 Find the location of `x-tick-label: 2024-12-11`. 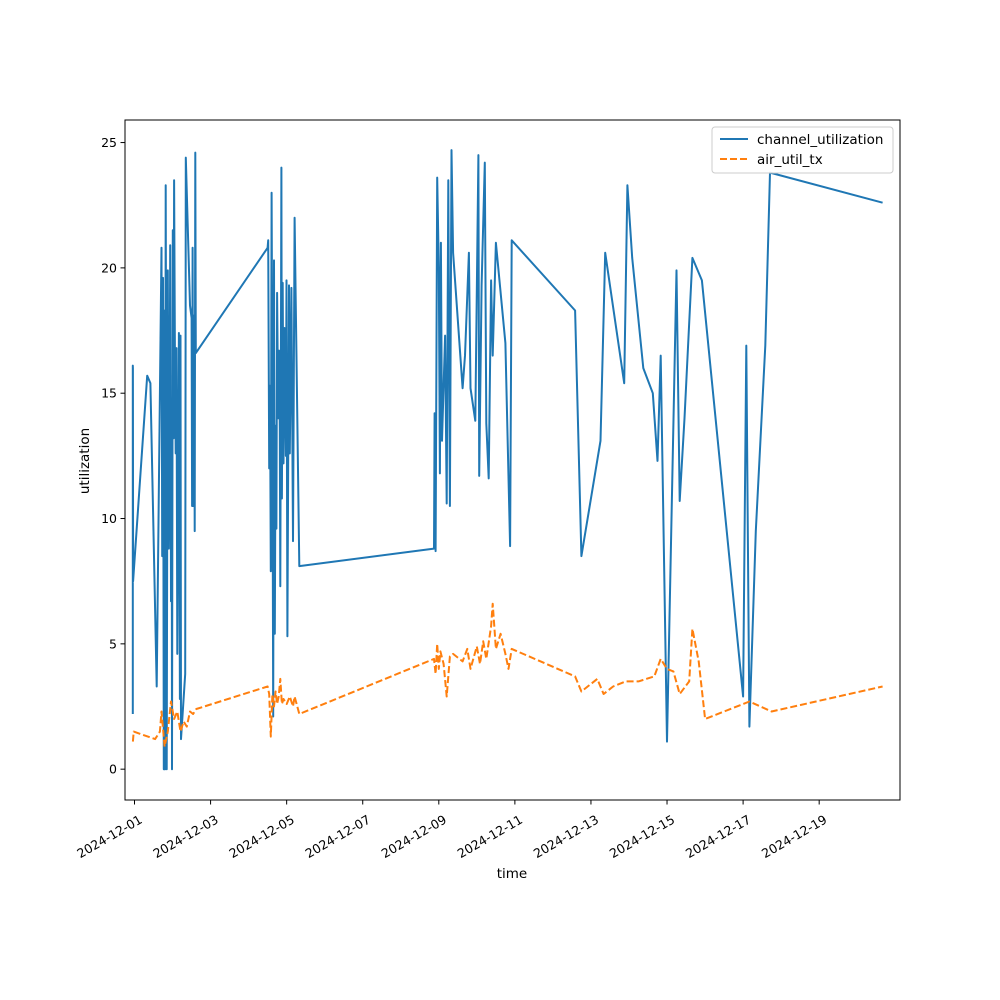

x-tick-label: 2024-12-11 is located at coordinates (490, 836).